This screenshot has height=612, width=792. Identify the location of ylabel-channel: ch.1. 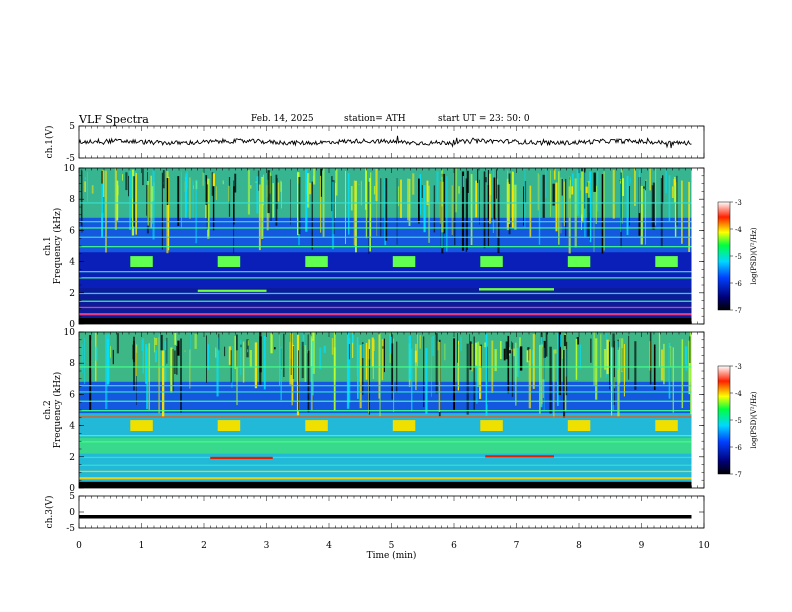
(48, 245).